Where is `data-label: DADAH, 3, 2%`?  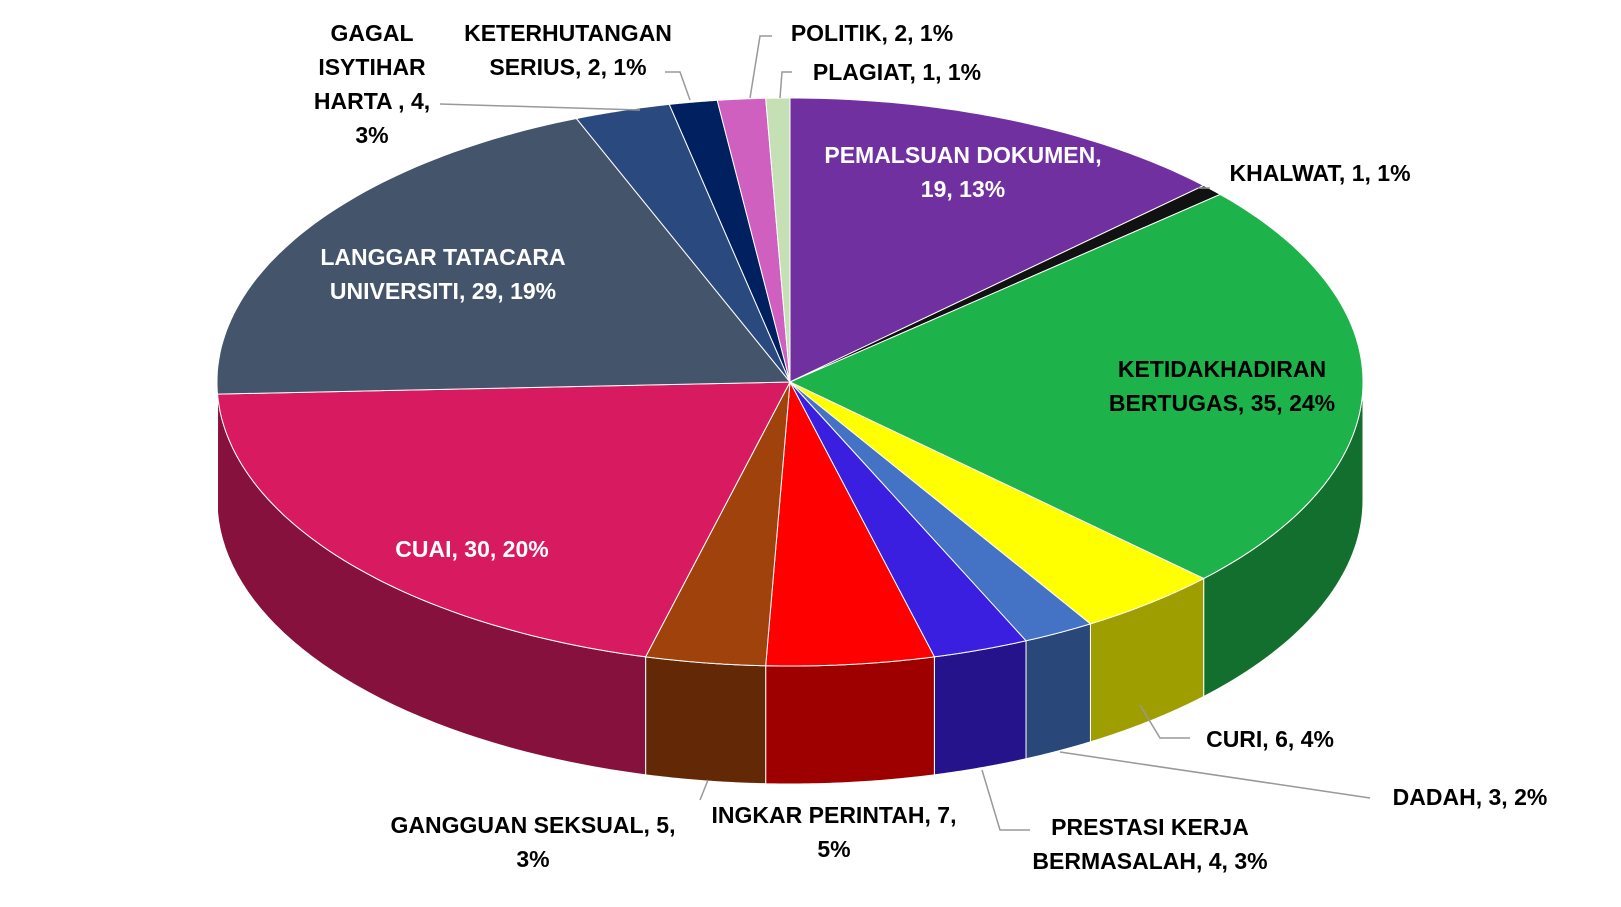
data-label: DADAH, 3, 2% is located at coordinates (1470, 797).